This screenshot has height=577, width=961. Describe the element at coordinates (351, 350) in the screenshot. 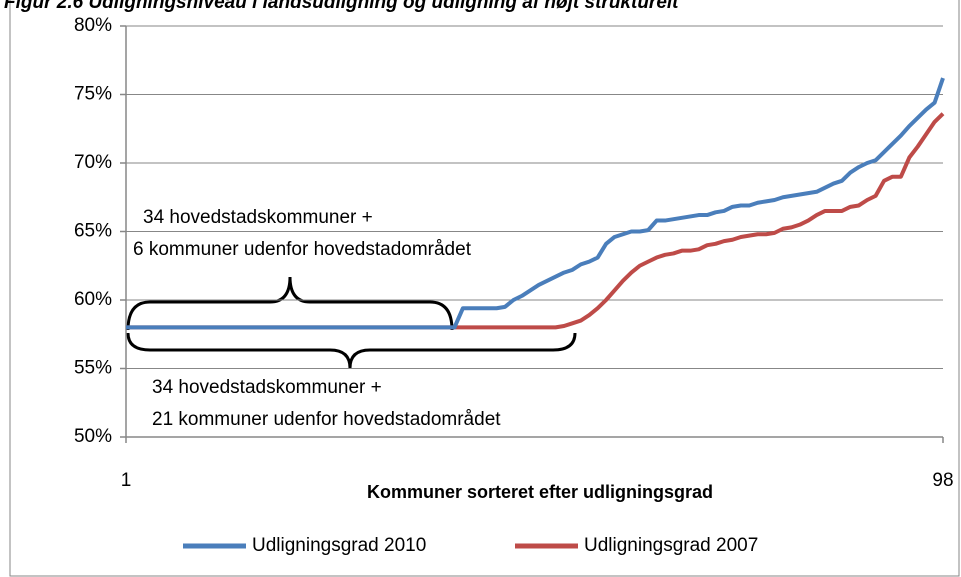

I see `brace-lower` at that location.